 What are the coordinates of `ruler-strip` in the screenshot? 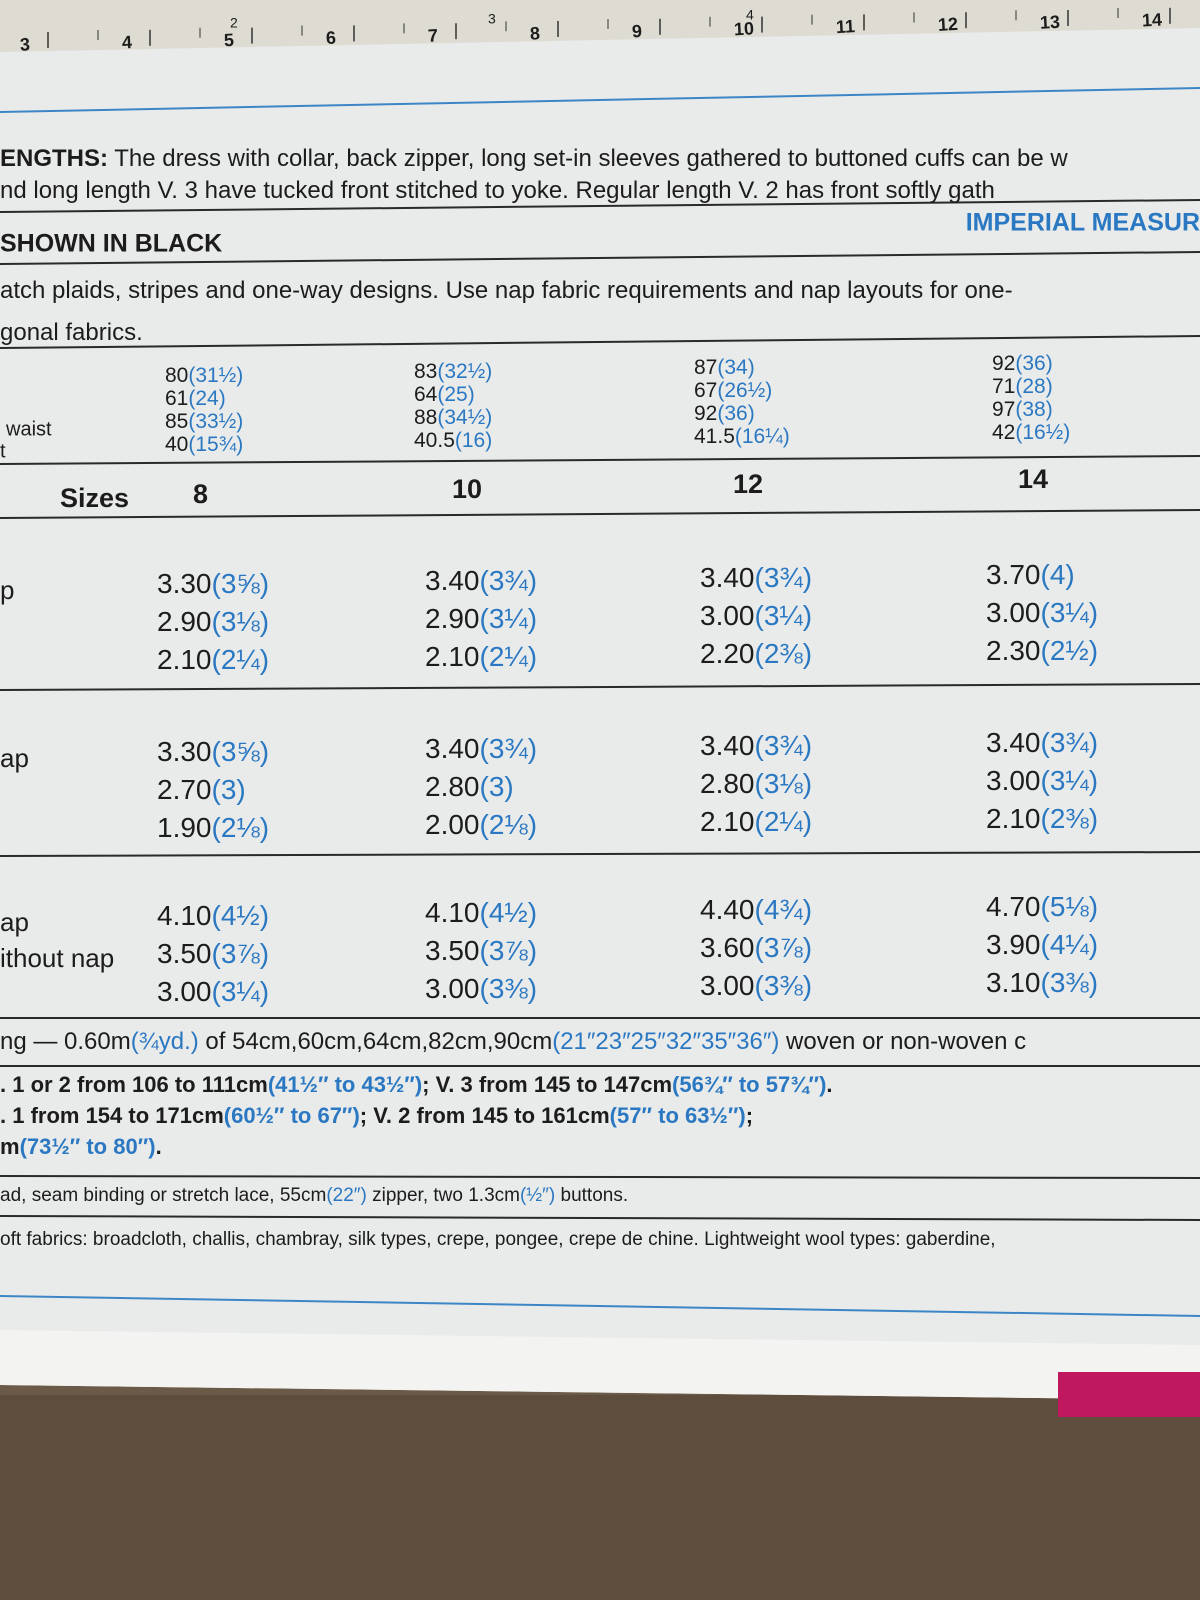 It's located at (600, 26).